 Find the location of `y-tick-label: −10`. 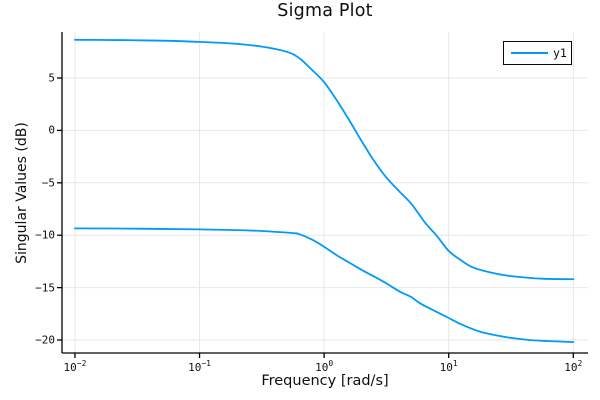

y-tick-label: −10 is located at coordinates (45, 235).